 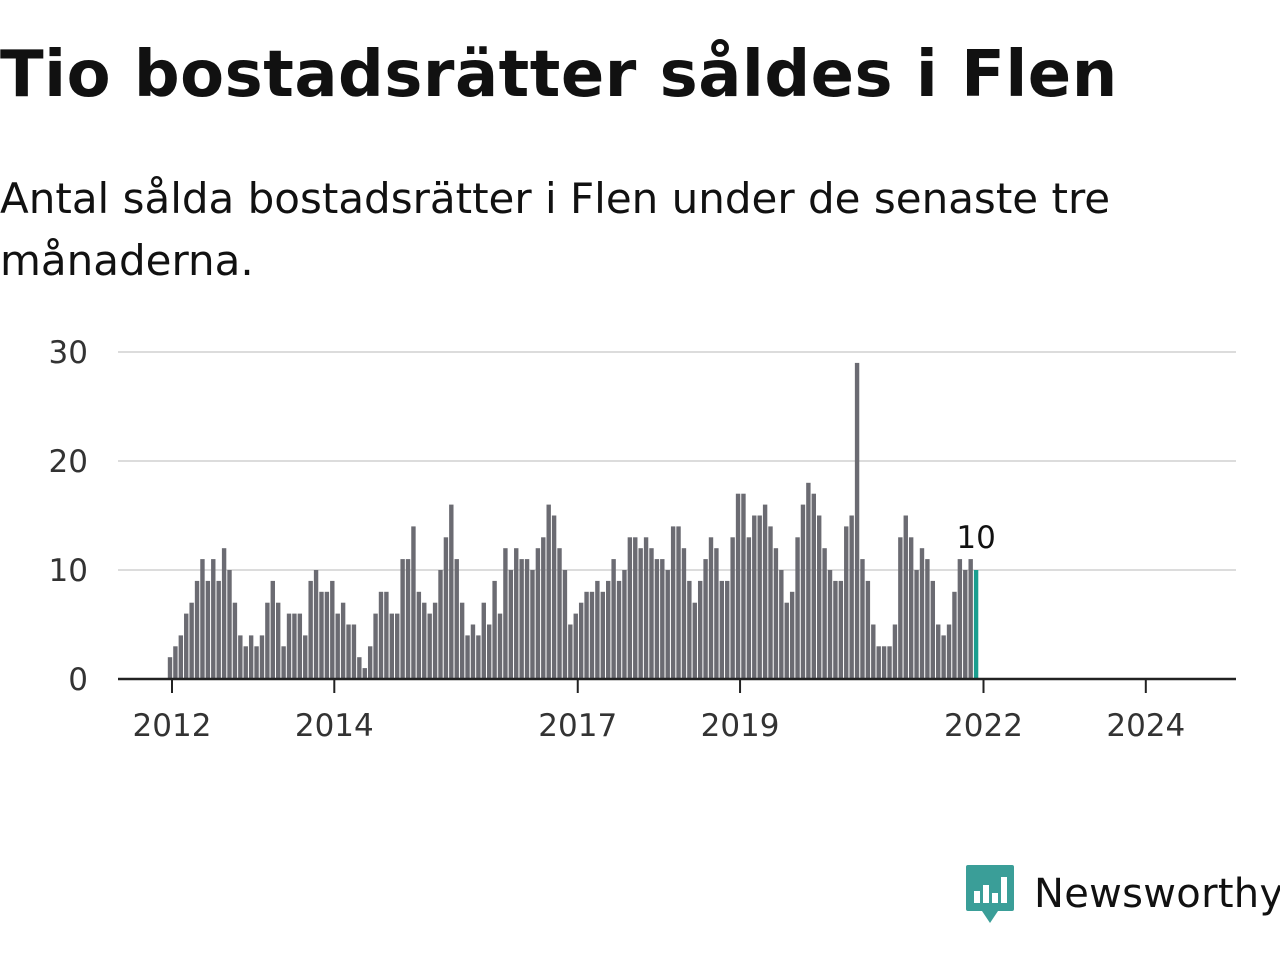 What do you see at coordinates (78, 680) in the screenshot?
I see `y-tick-label: 0` at bounding box center [78, 680].